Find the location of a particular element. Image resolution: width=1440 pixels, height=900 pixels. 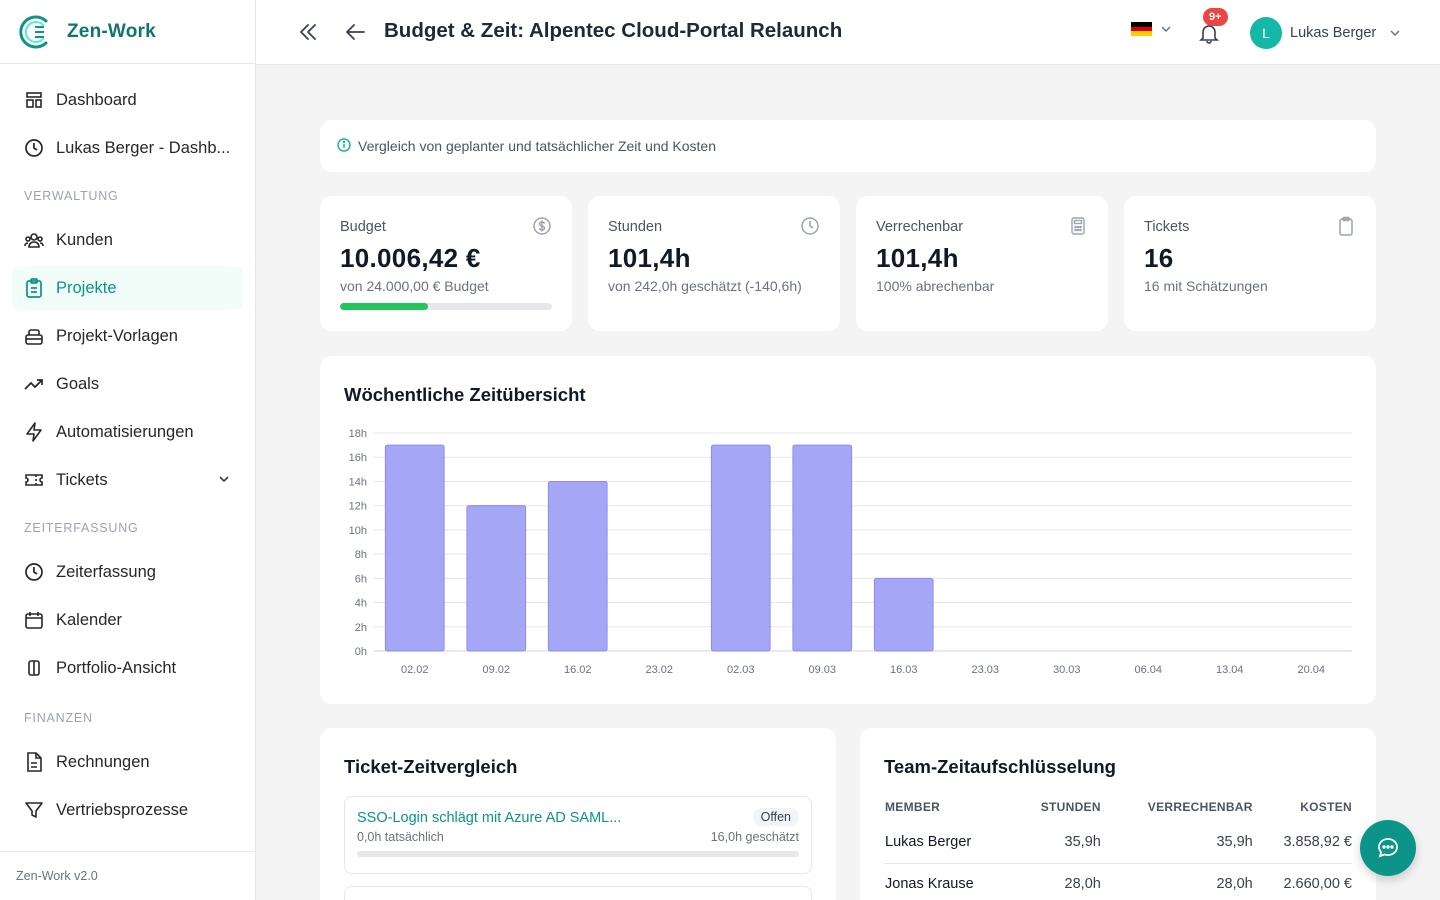

x-tick-label: 16.03 is located at coordinates (904, 670).